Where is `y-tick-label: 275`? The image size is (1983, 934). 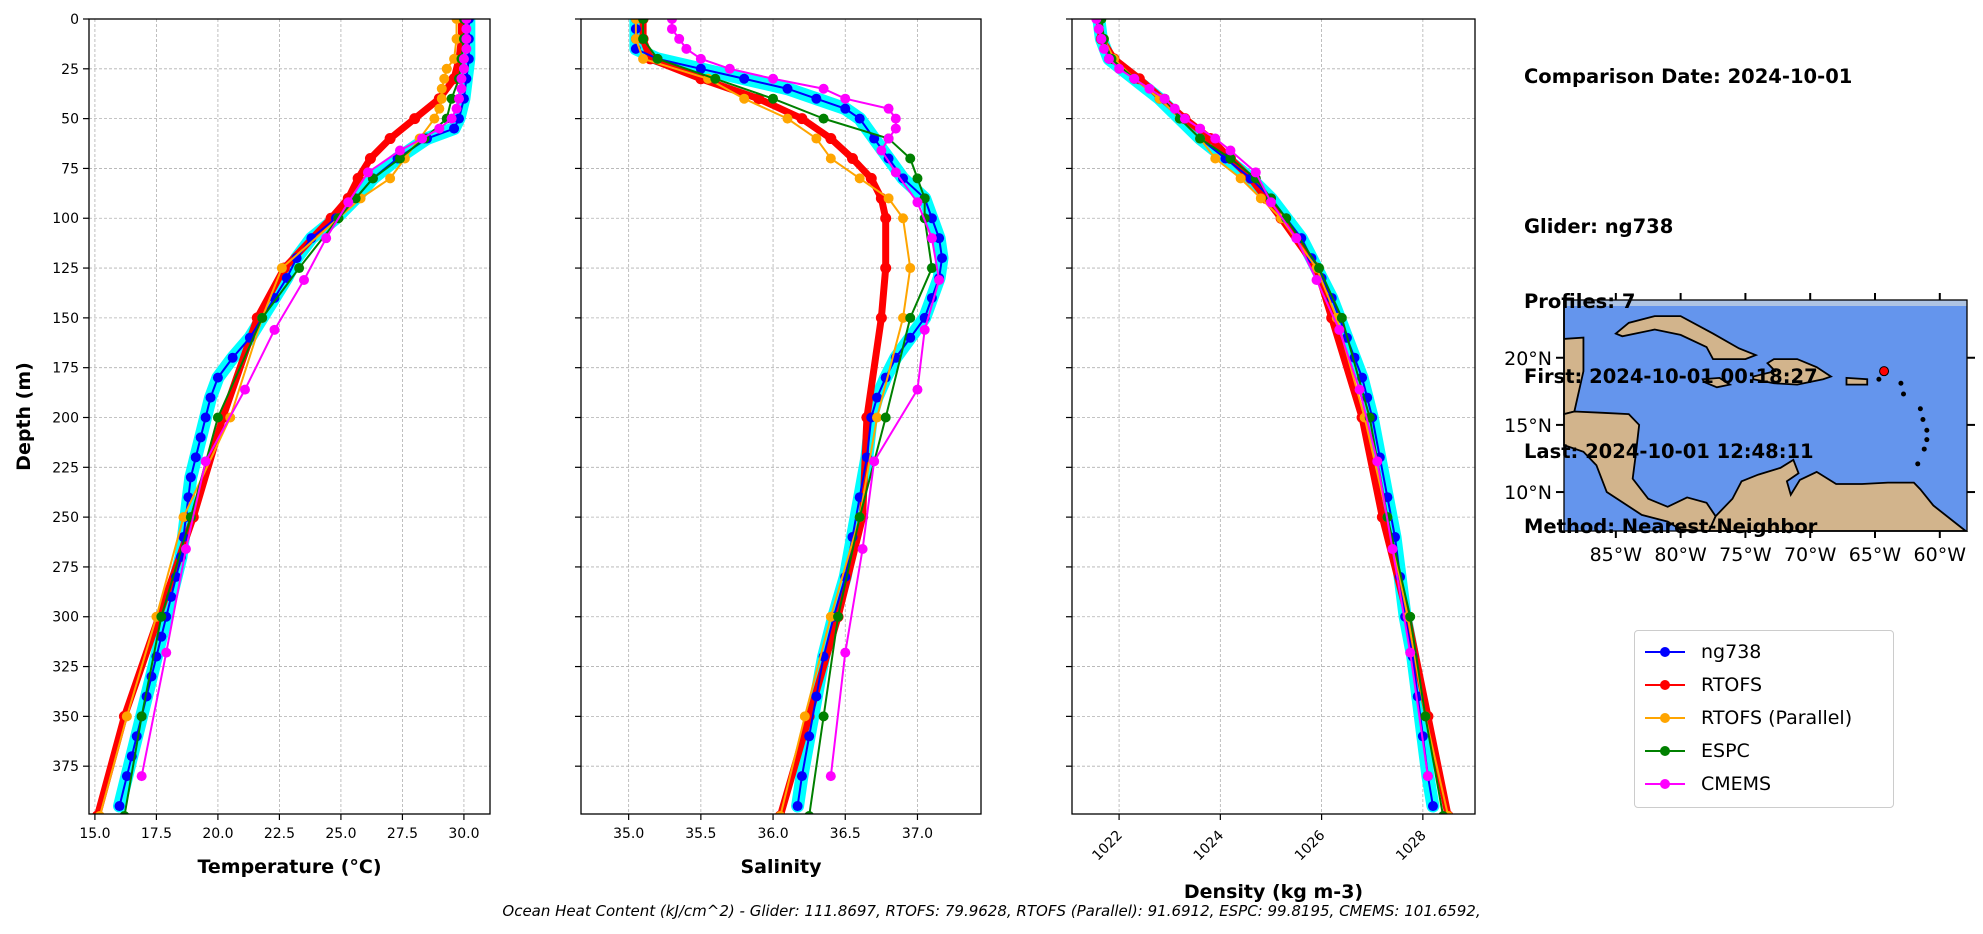
y-tick-label: 275 is located at coordinates (65, 568).